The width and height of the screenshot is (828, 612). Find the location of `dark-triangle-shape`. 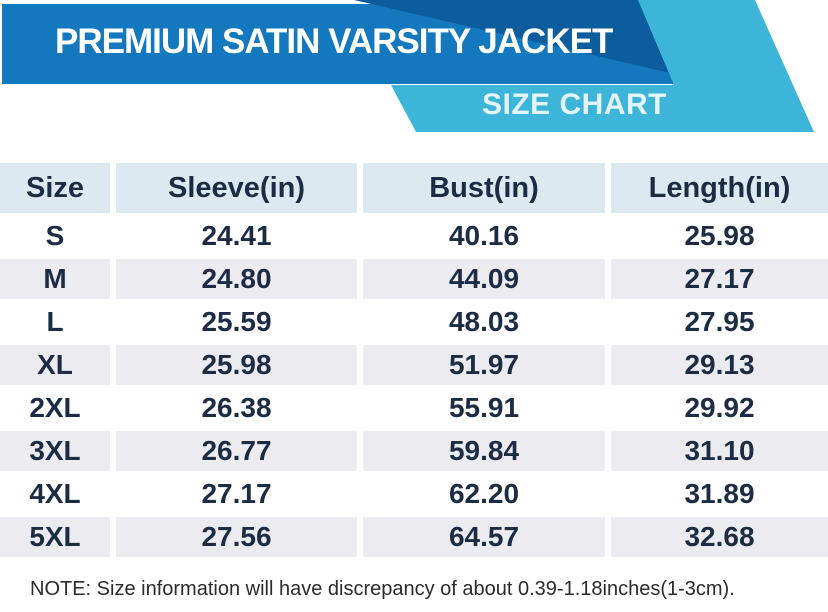

dark-triangle-shape is located at coordinates (536, 42).